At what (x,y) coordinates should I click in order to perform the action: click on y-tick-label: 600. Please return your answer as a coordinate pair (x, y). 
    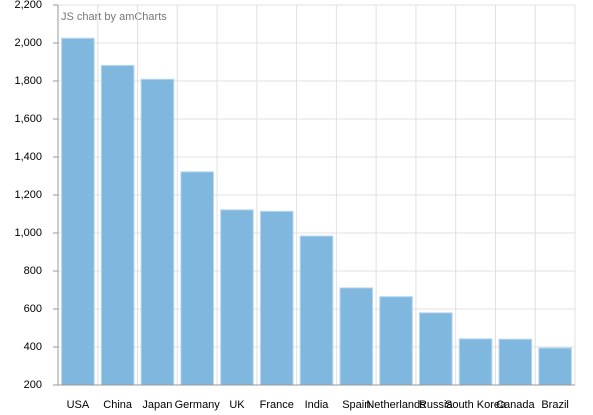
    Looking at the image, I should click on (33, 309).